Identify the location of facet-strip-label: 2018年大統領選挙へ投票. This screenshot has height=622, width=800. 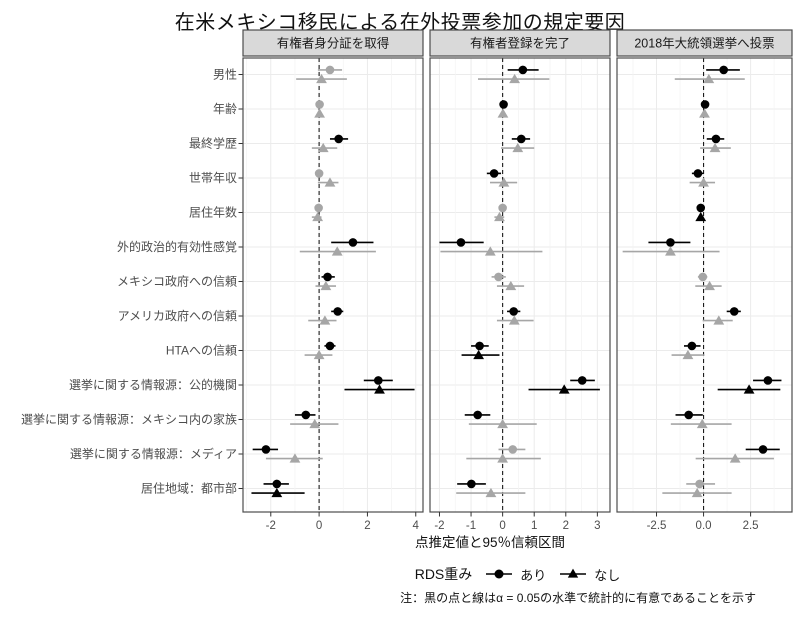
(704, 43).